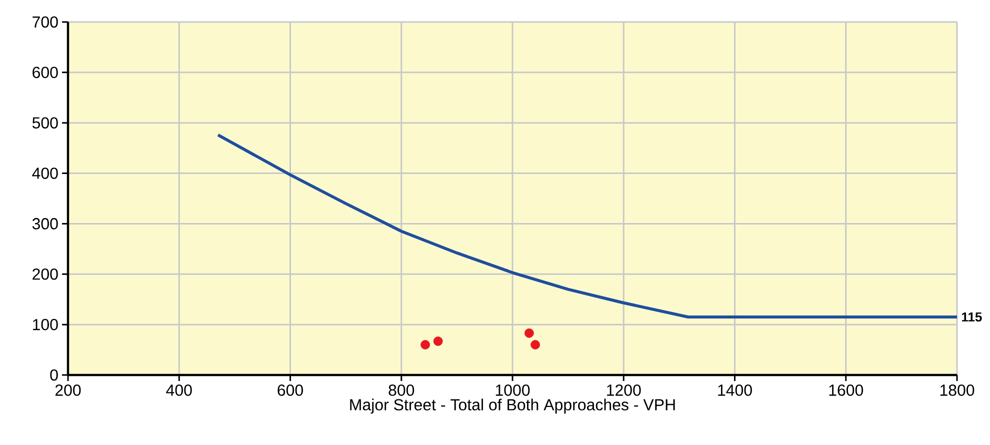 The height and width of the screenshot is (445, 990). Describe the element at coordinates (45, 224) in the screenshot. I see `y-tick-label: 300` at that location.